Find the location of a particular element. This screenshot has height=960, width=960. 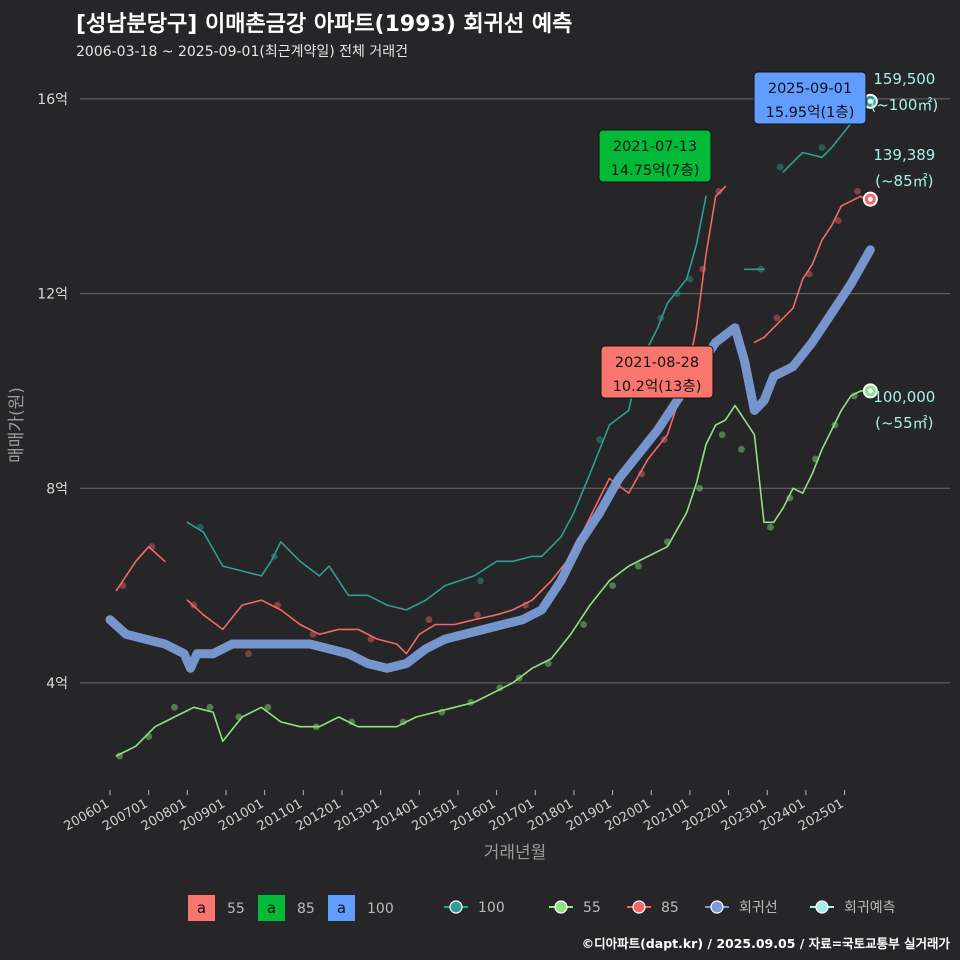

callout-box: 2025-09-01 15.95억(1층) is located at coordinates (810, 98).